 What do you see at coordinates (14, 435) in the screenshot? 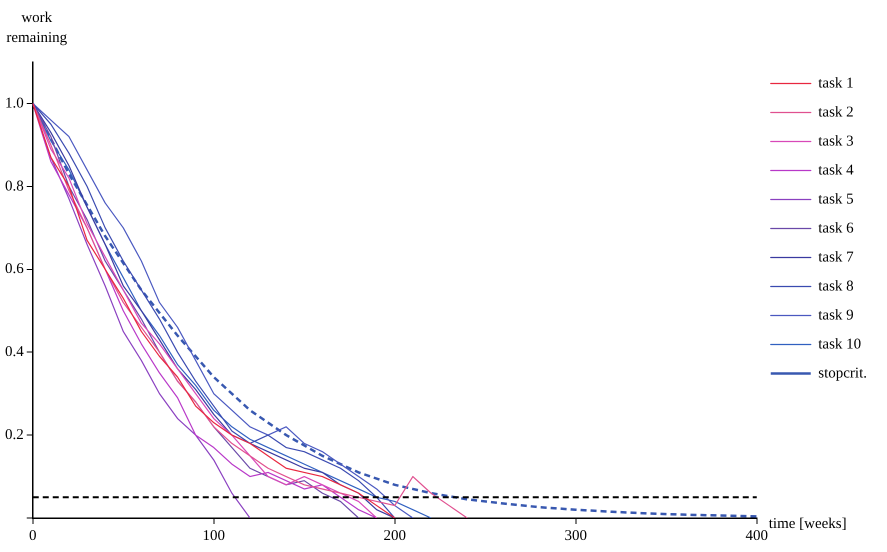
I see `y-tick-label: 0.2` at bounding box center [14, 435].